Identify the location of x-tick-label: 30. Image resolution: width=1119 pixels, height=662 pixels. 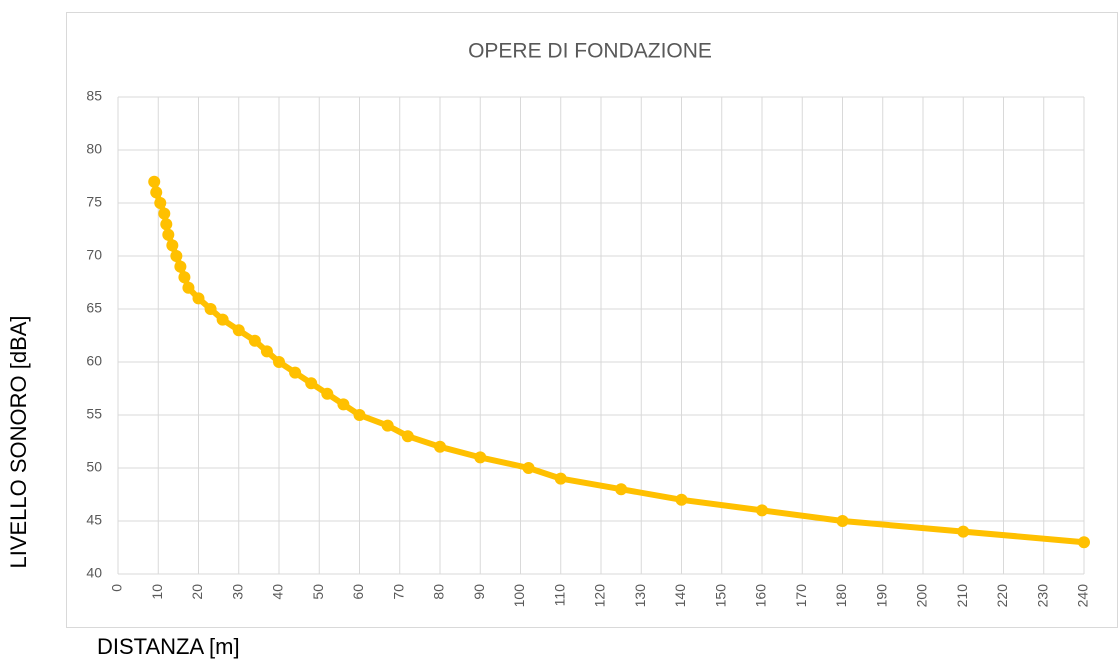
(237, 592).